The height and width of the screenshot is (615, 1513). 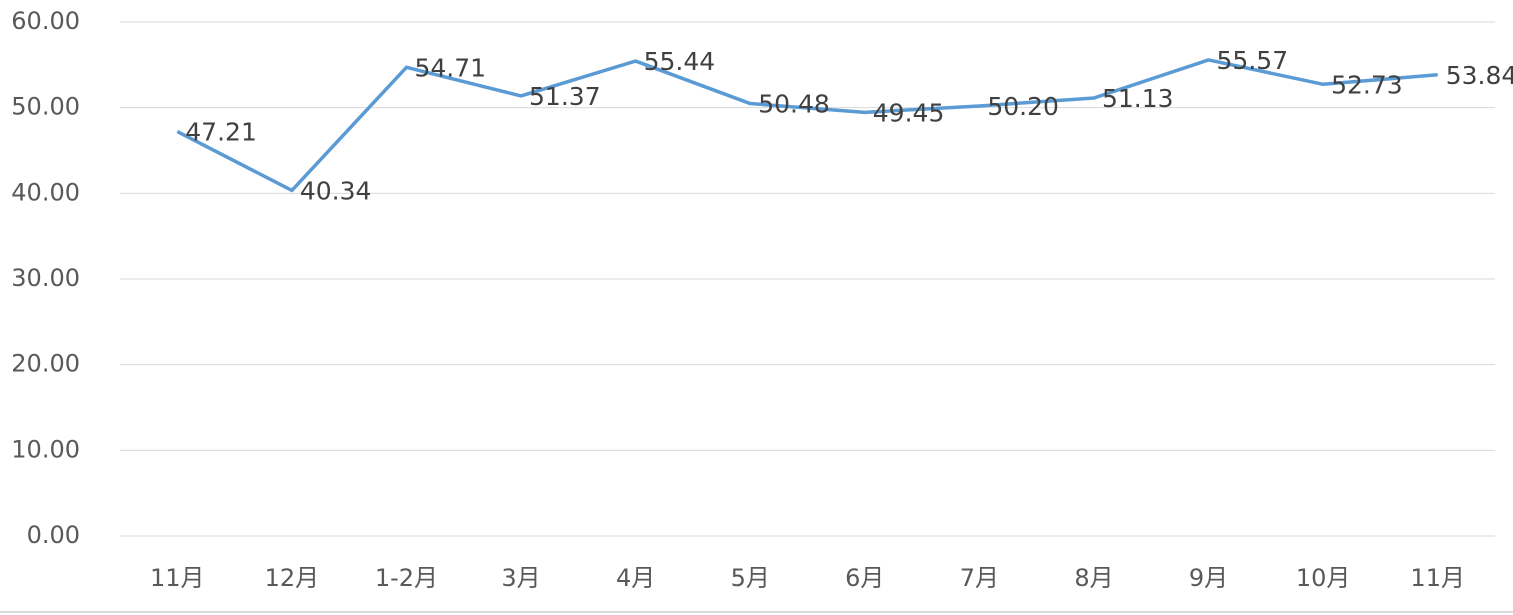 What do you see at coordinates (680, 61) in the screenshot?
I see `data-label: 55.44` at bounding box center [680, 61].